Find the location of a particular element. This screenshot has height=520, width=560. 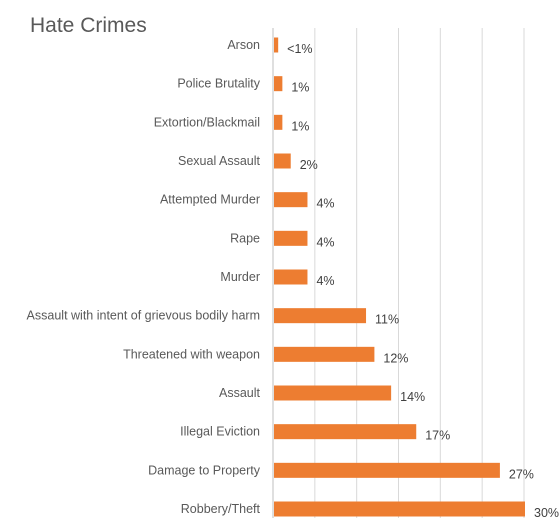

category-label: Extortion/Blackmail is located at coordinates (207, 122).